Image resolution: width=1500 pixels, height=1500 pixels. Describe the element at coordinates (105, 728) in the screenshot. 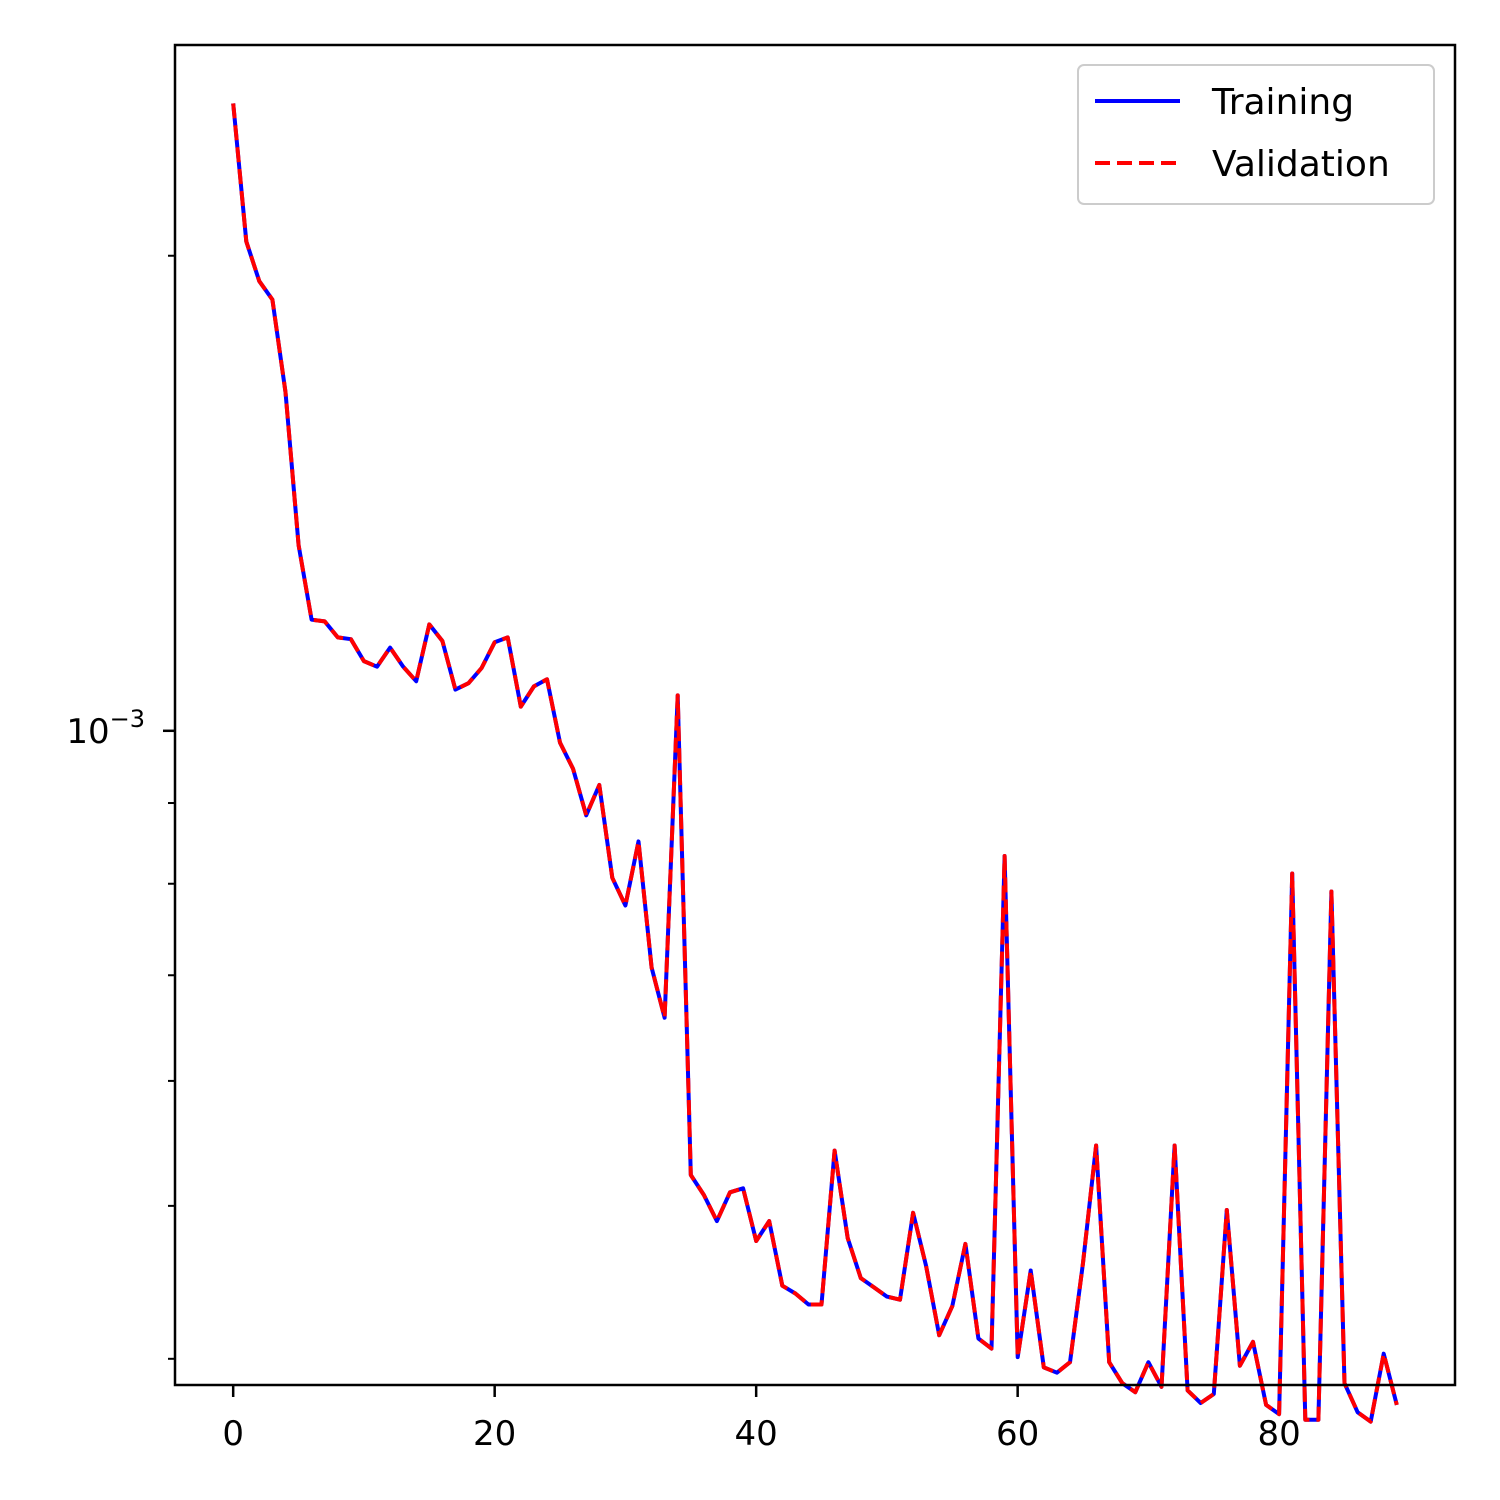

I see `y-tick-label: 10−3` at that location.